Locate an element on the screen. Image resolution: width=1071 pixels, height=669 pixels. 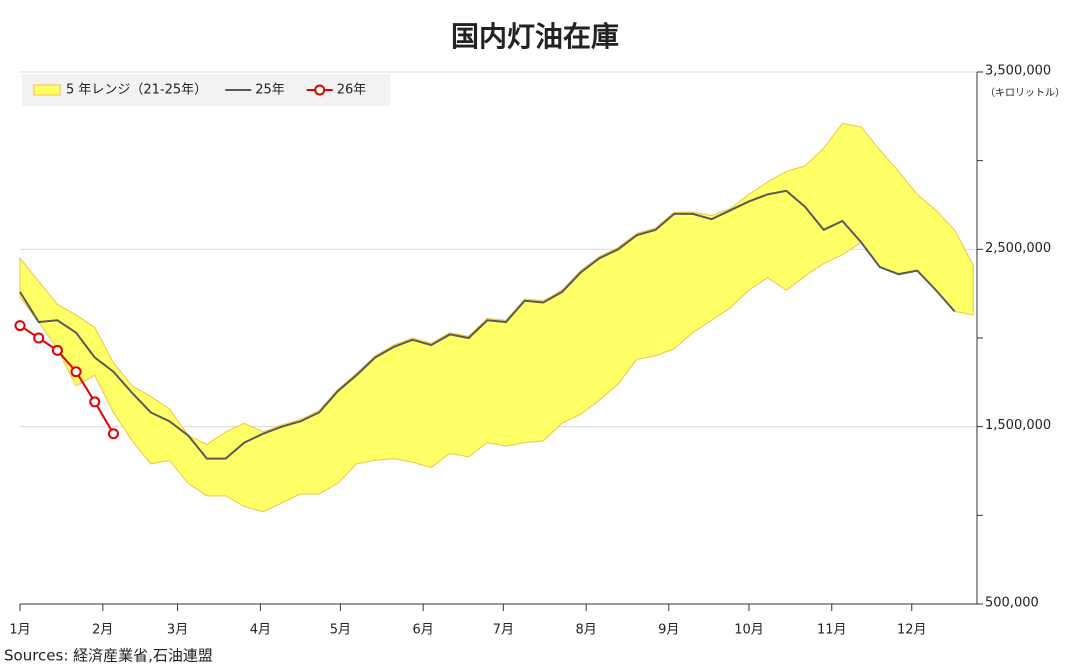
x-tick-label: 8月 is located at coordinates (586, 630).